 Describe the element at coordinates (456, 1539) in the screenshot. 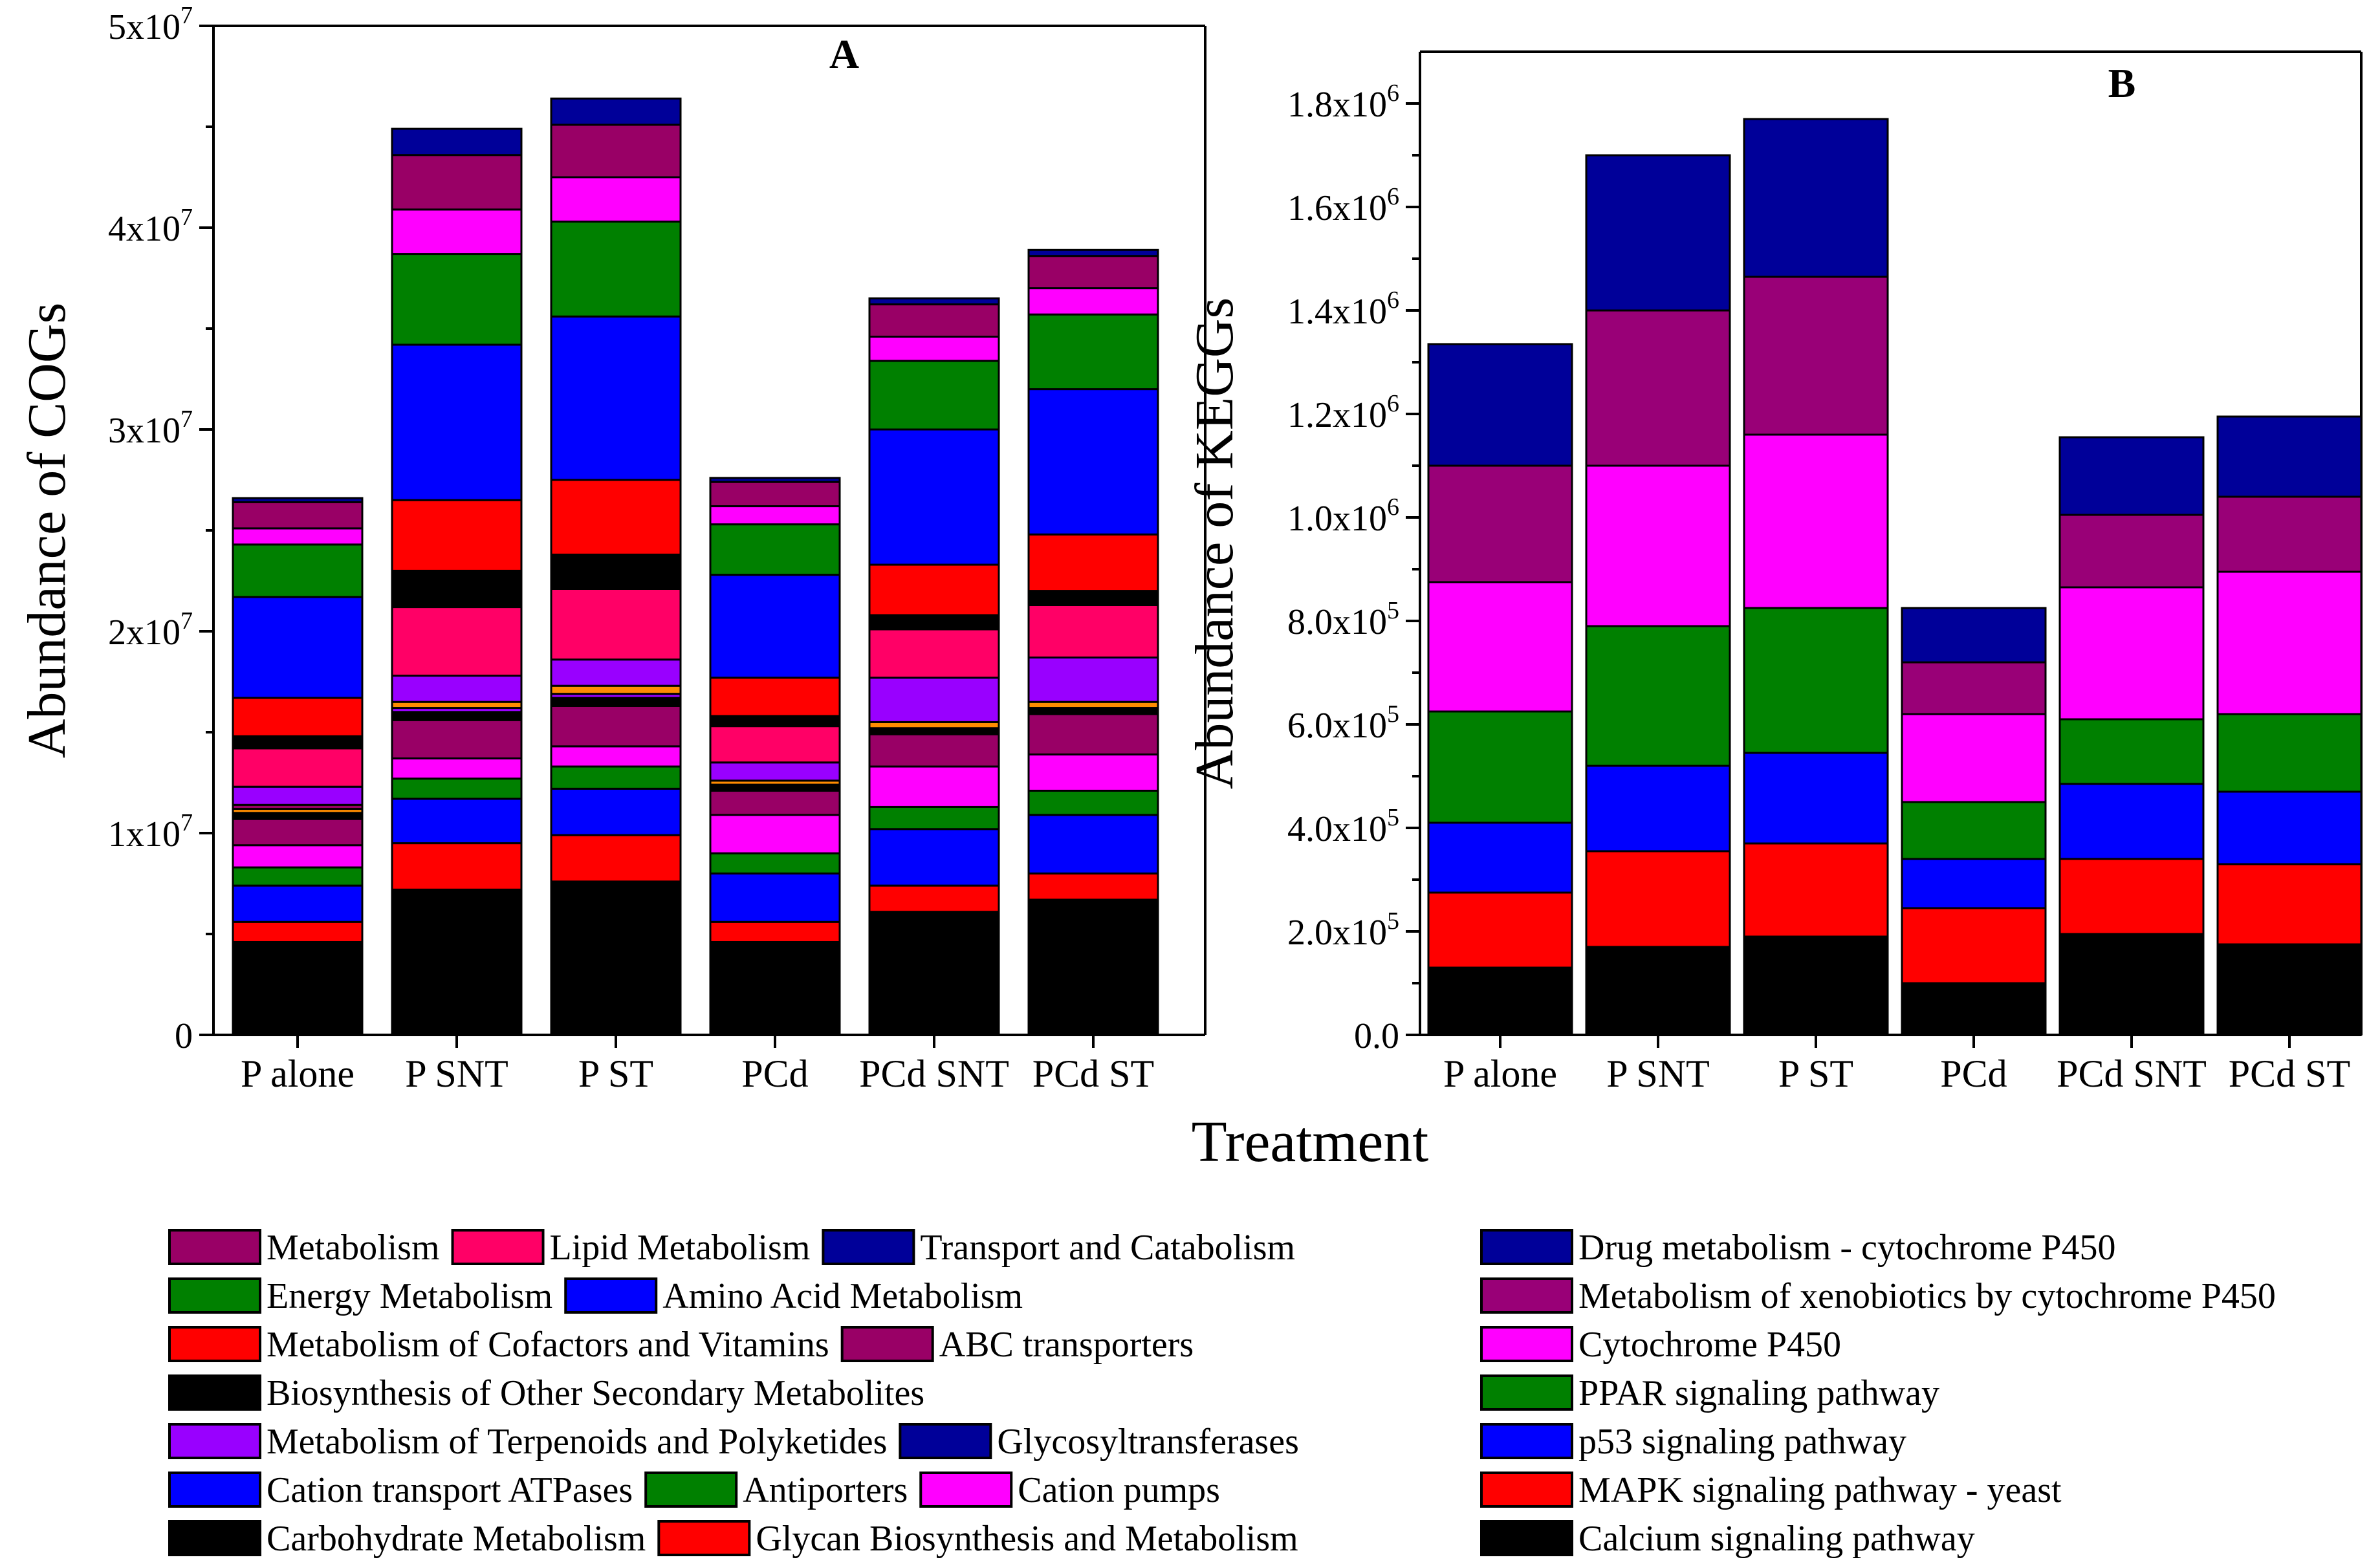

I see `legend-label: Carbohydrate Metabolism` at that location.